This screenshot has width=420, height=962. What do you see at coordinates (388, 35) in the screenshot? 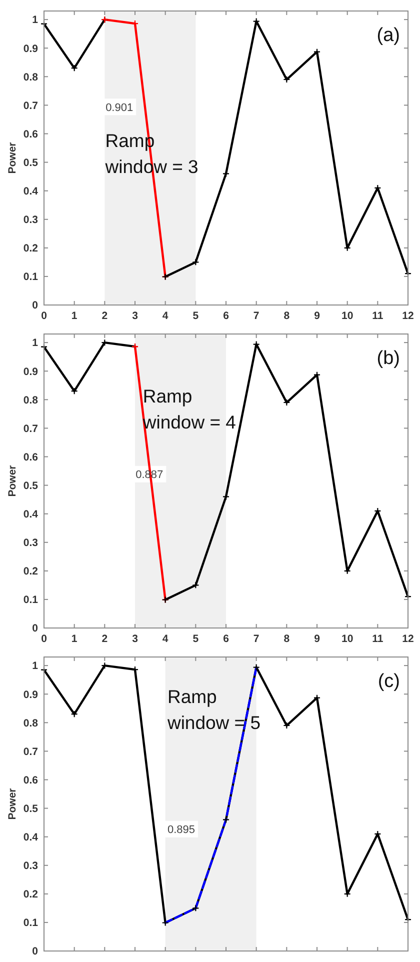
I see `text: (a)` at bounding box center [388, 35].